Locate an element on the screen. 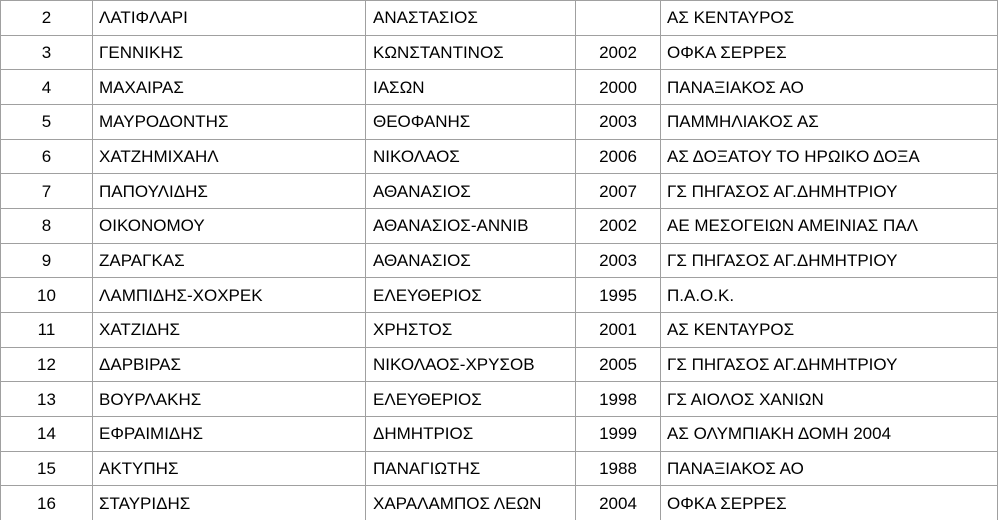 Image resolution: width=1000 pixels, height=520 pixels. cell-year: 1999 is located at coordinates (618, 433).